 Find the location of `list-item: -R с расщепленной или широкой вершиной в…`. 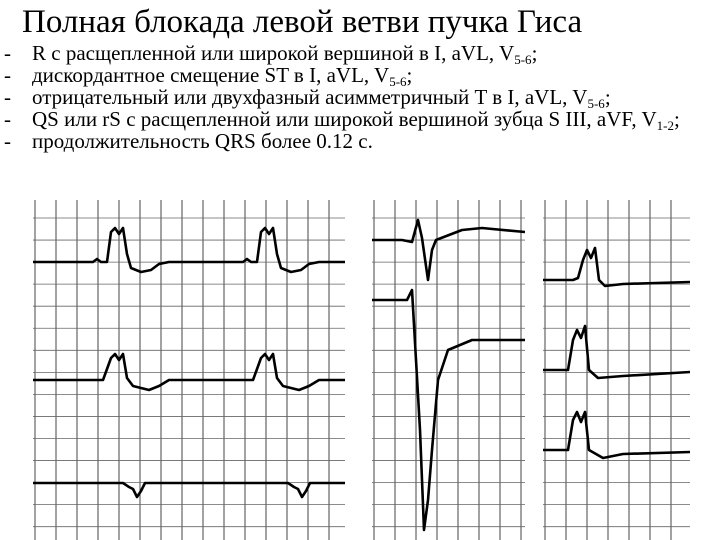

list-item: -R с расщепленной или широкой вершиной в… is located at coordinates (271, 54).